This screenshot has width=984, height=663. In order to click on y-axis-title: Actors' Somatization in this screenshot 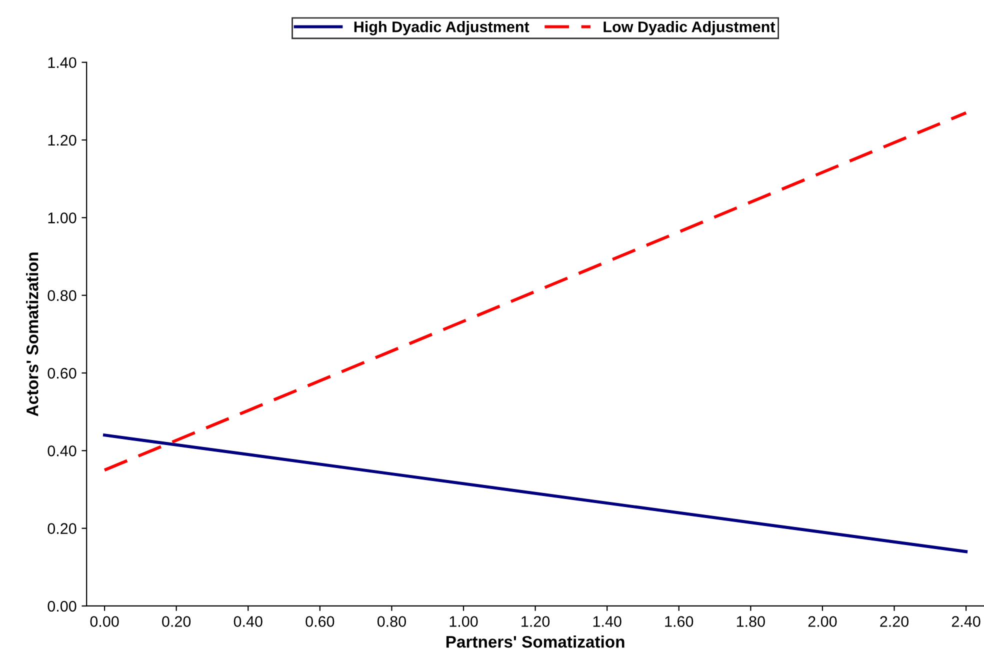, I will do `click(32, 334)`.